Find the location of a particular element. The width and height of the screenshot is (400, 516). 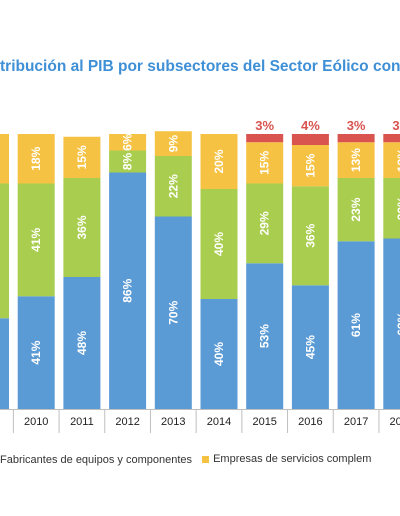

x-tick-label: 2015 is located at coordinates (264, 422).